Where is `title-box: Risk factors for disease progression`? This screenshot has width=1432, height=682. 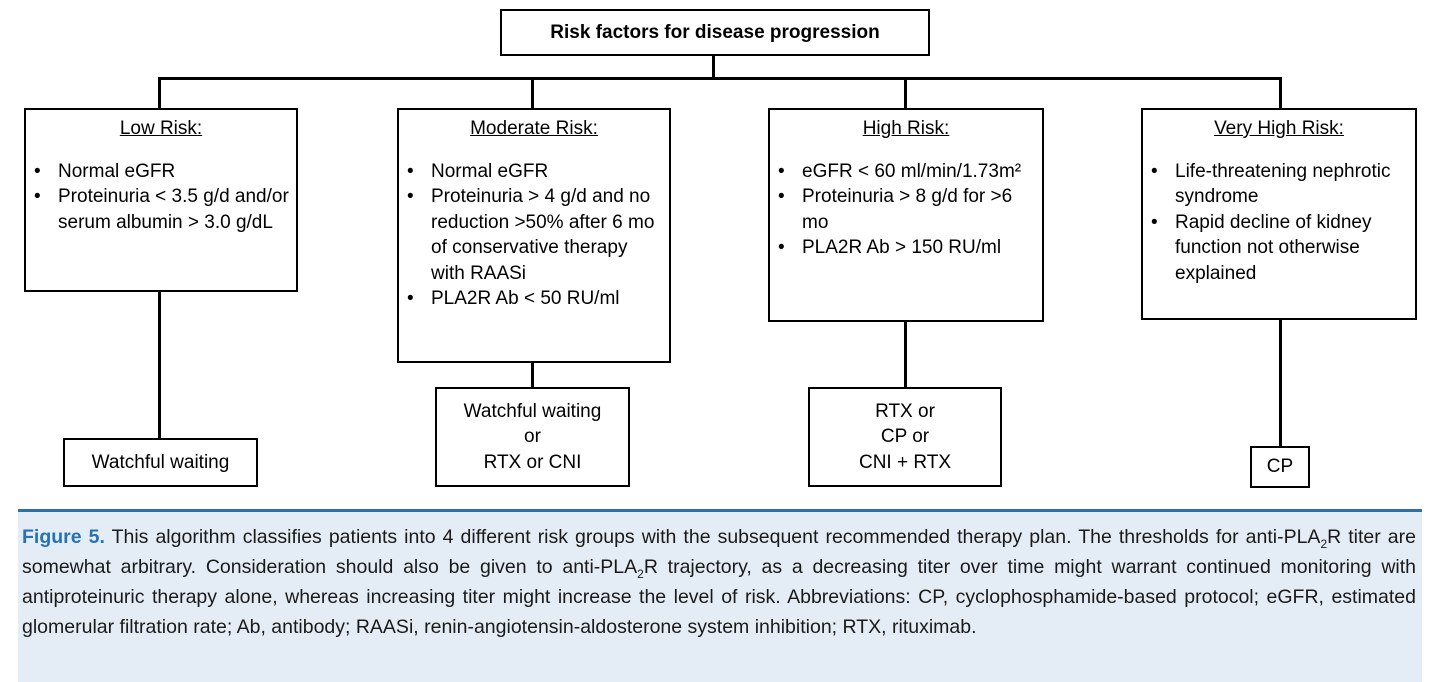 title-box: Risk factors for disease progression is located at coordinates (715, 32).